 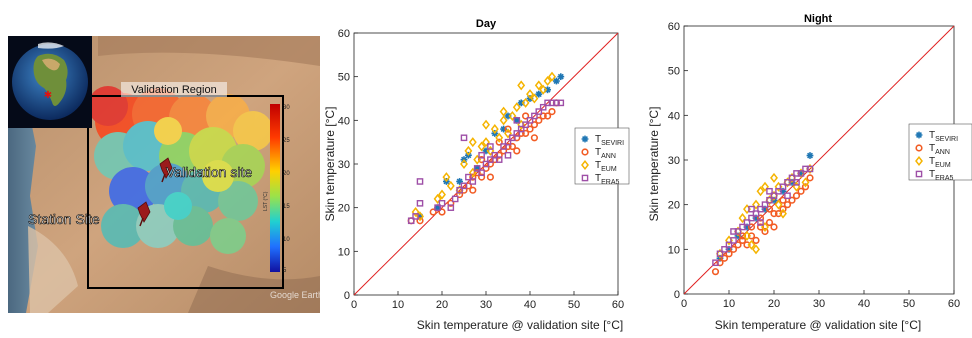 What do you see at coordinates (674, 116) in the screenshot?
I see `y-tick-label: 40` at bounding box center [674, 116].